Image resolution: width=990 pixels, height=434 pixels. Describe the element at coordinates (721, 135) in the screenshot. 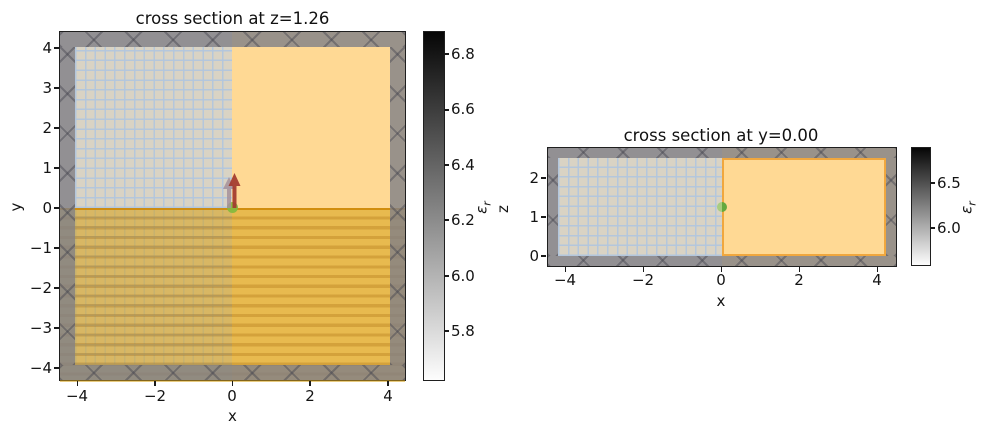

I see `right-plot-title: cross section at y=0.00` at that location.